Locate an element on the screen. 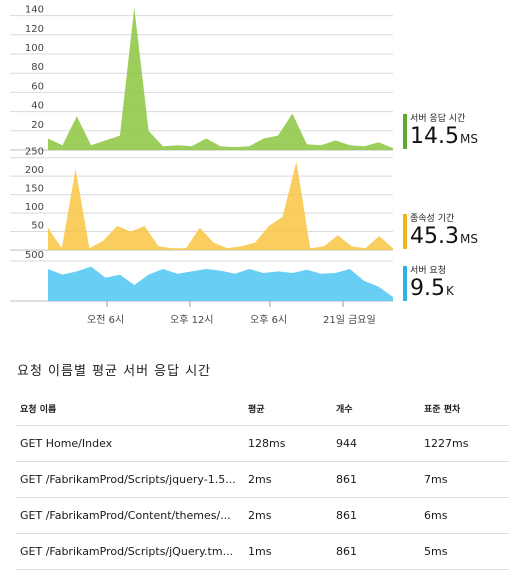 The height and width of the screenshot is (575, 529). x-tick-label: 오후 12시 is located at coordinates (192, 320).